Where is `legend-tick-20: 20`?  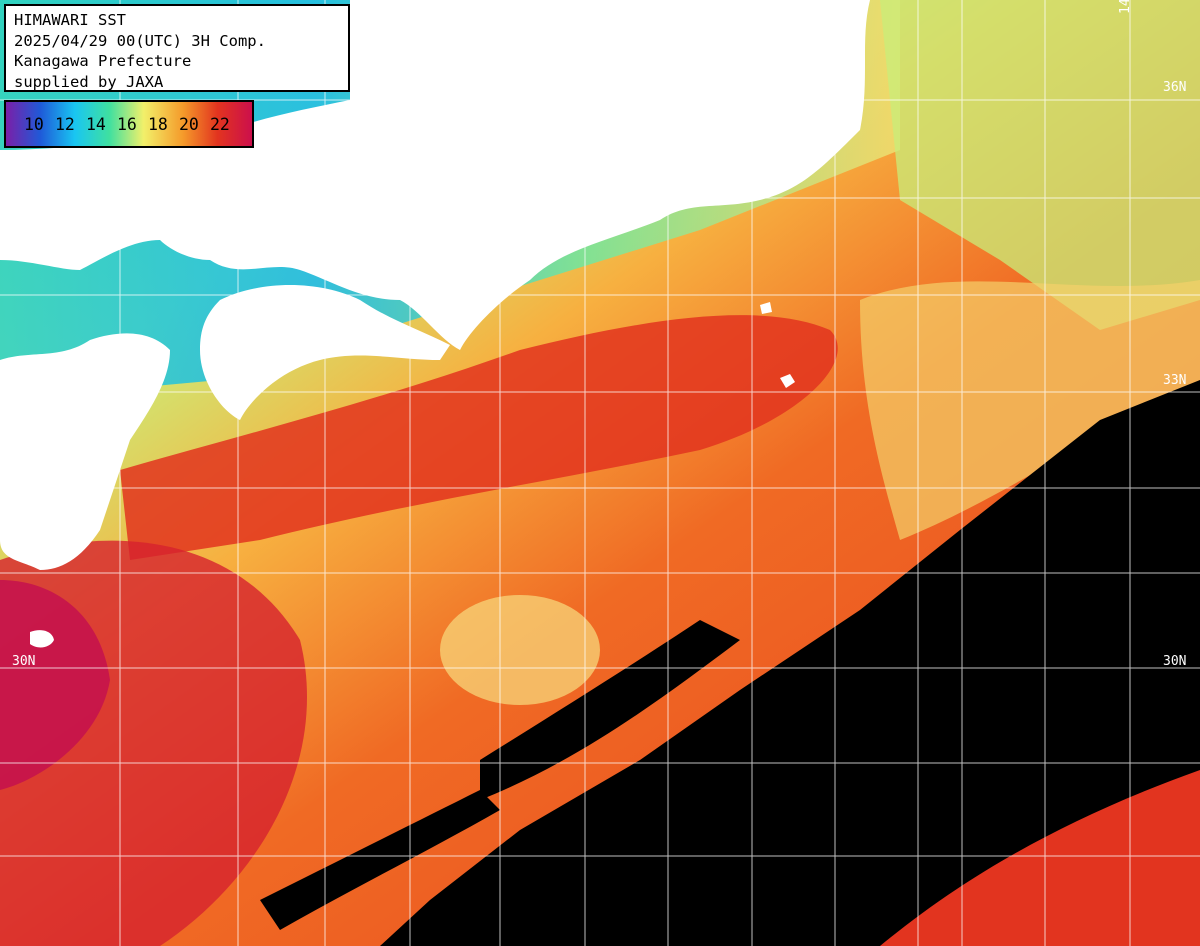
legend-tick-20: 20 is located at coordinates (189, 124).